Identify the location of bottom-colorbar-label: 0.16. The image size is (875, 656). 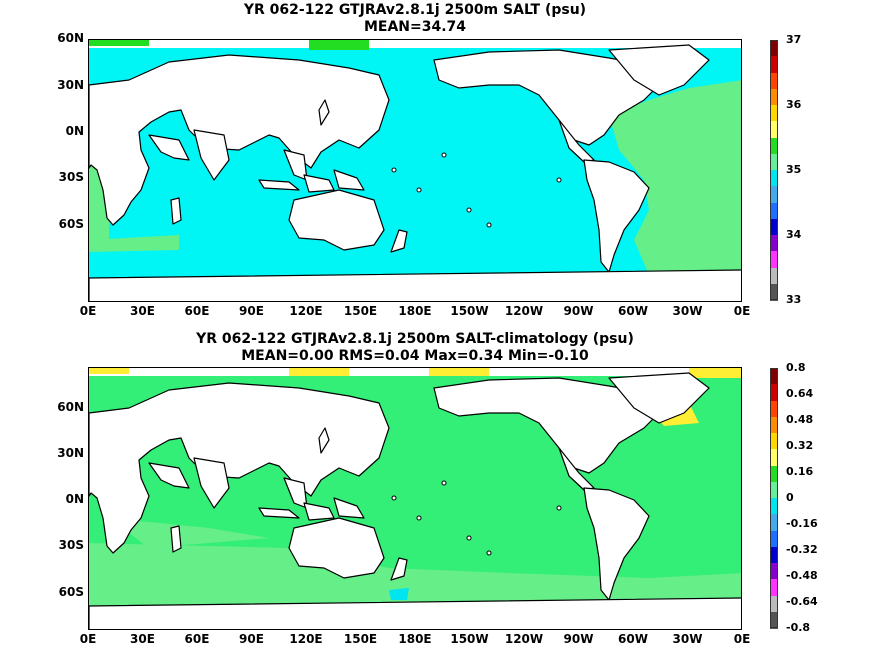
(800, 471).